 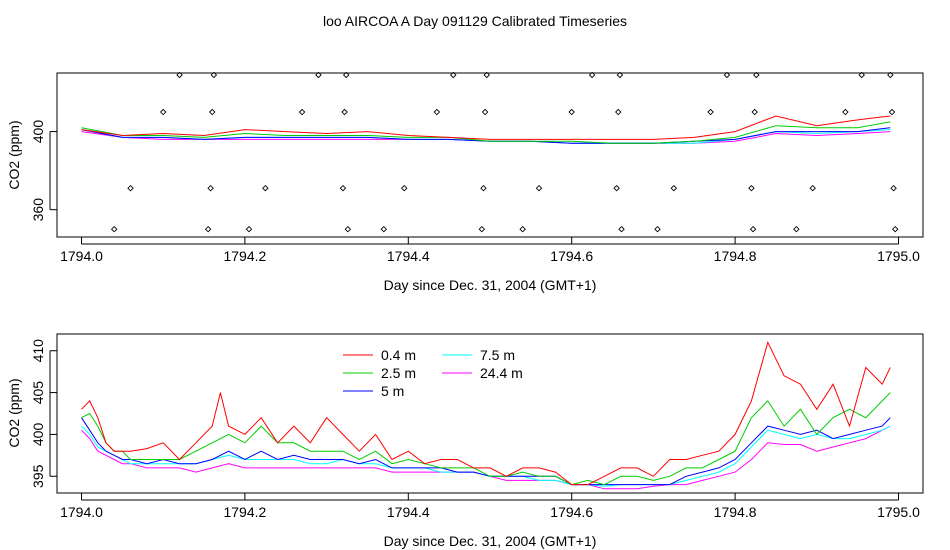 I want to click on bottom-y-axis-label: CO2 (ppm), so click(x=14, y=412).